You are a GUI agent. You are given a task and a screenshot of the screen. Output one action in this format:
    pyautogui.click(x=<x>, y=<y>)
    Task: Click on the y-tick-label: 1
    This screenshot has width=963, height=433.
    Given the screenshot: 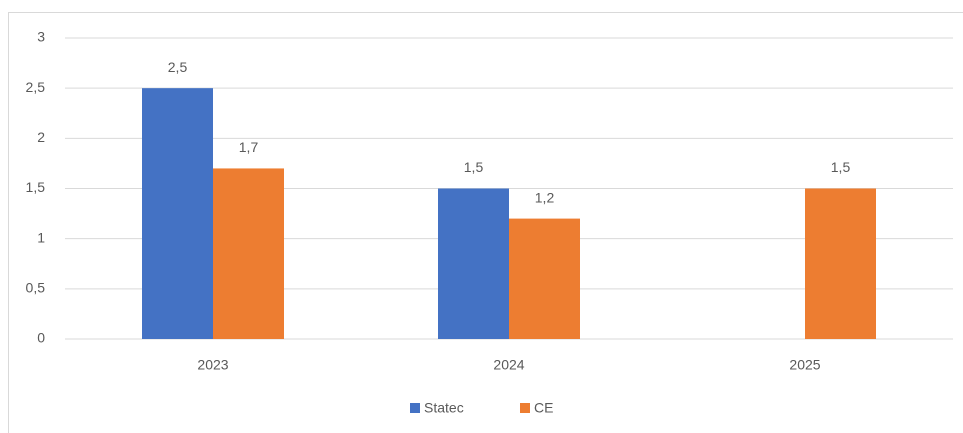 What is the action you would take?
    pyautogui.click(x=41, y=237)
    